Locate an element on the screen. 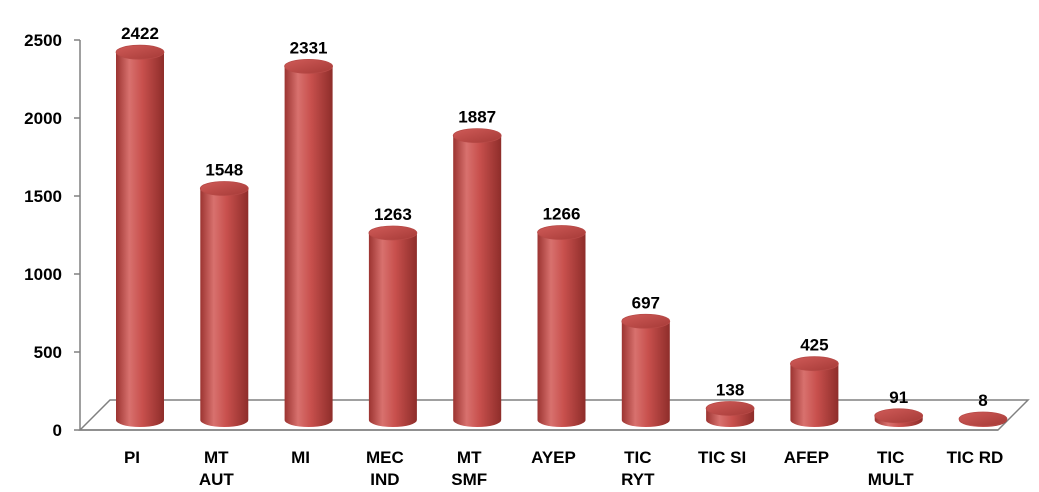 The width and height of the screenshot is (1039, 492). y-tick-label: 2000 is located at coordinates (43, 118).